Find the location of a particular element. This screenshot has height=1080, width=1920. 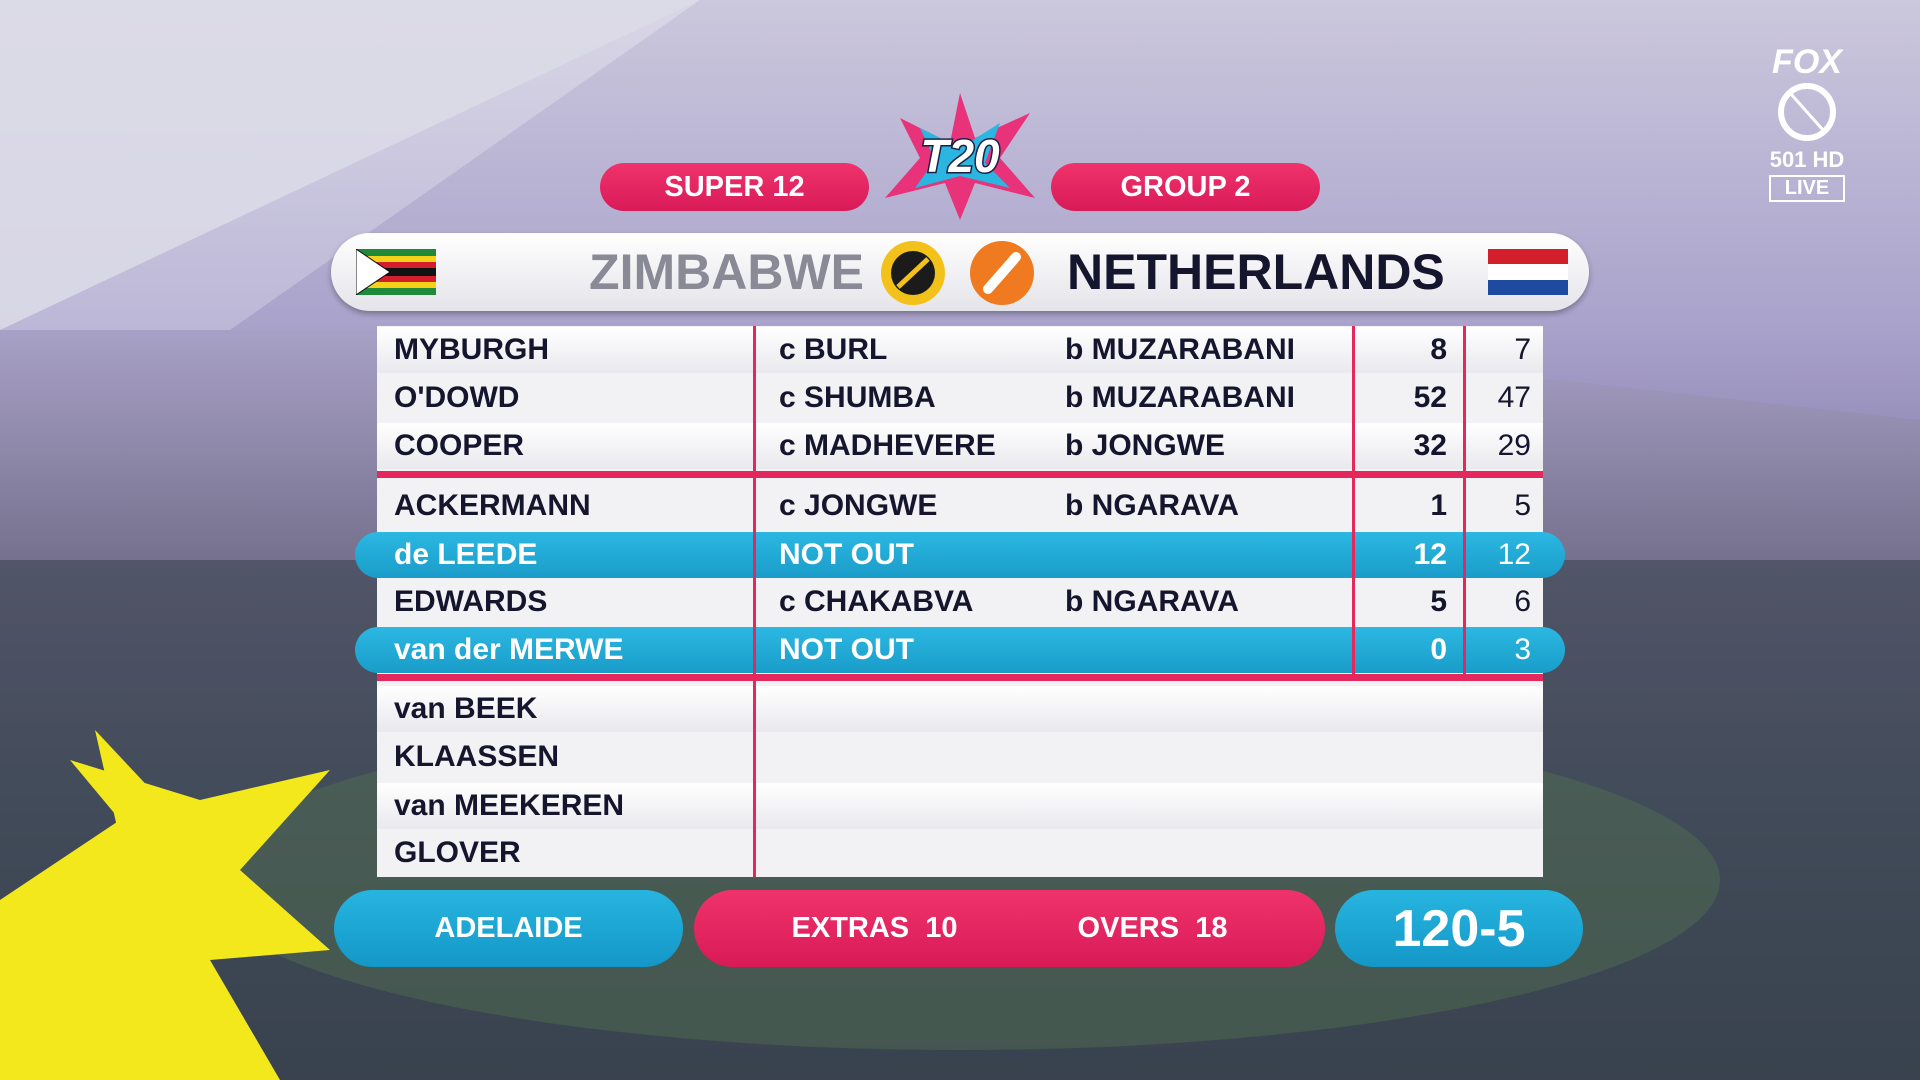

overs-label: OVERS is located at coordinates (1128, 928).